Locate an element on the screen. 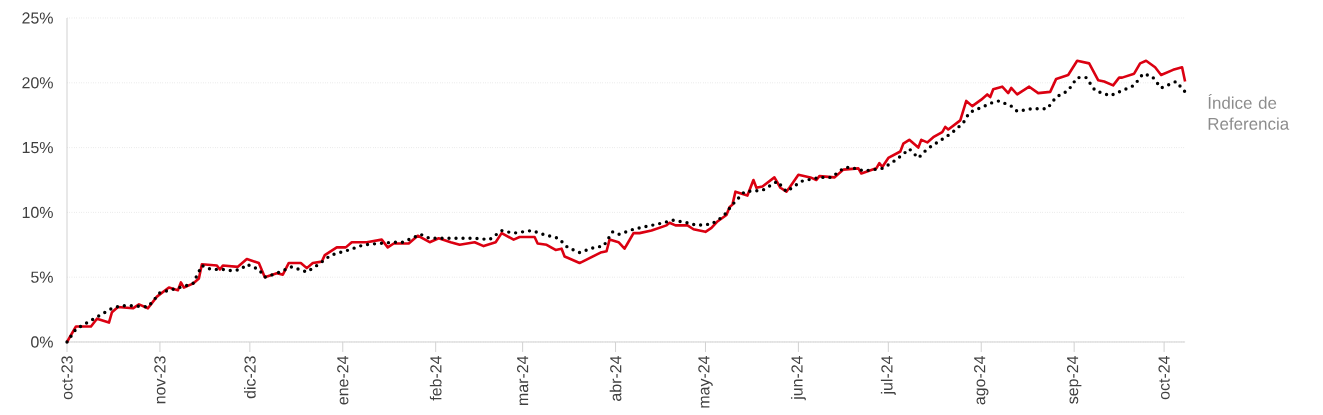 This screenshot has width=1323, height=415. x-tick-label: dic-23 is located at coordinates (250, 377).